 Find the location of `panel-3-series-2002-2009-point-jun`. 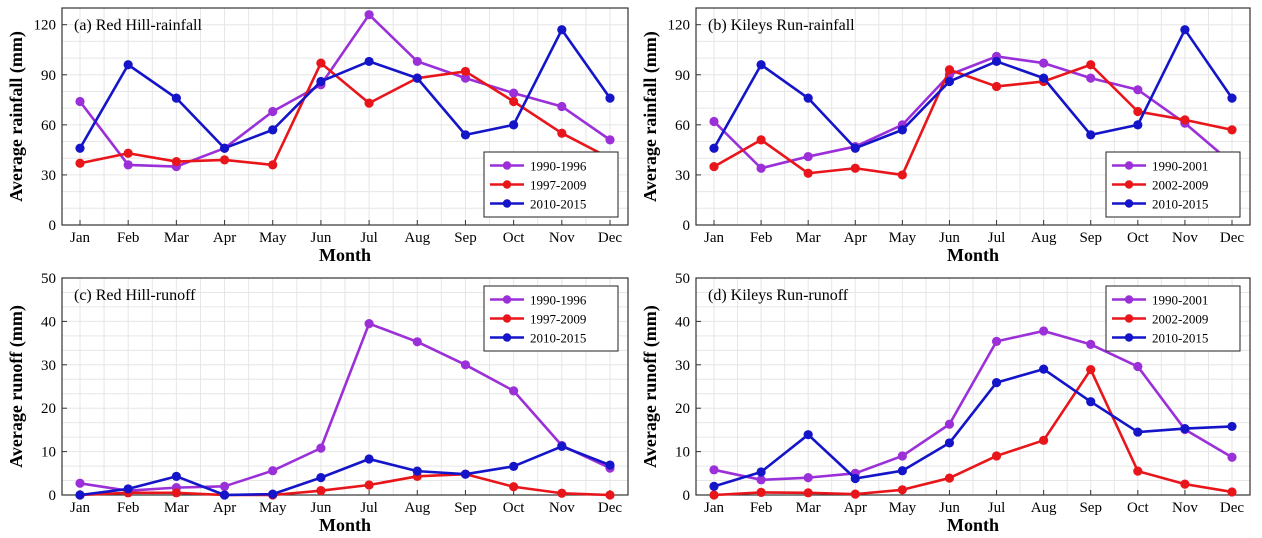

panel-3-series-2002-2009-point-jun is located at coordinates (949, 478).